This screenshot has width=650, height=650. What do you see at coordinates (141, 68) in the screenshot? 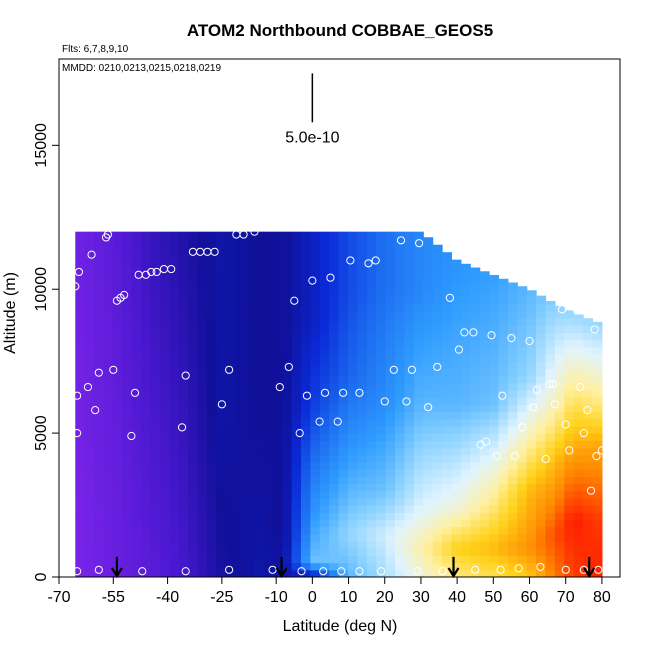
I see `dates-label: MMDD: 0210,0213,0215,0218,0219` at bounding box center [141, 68].